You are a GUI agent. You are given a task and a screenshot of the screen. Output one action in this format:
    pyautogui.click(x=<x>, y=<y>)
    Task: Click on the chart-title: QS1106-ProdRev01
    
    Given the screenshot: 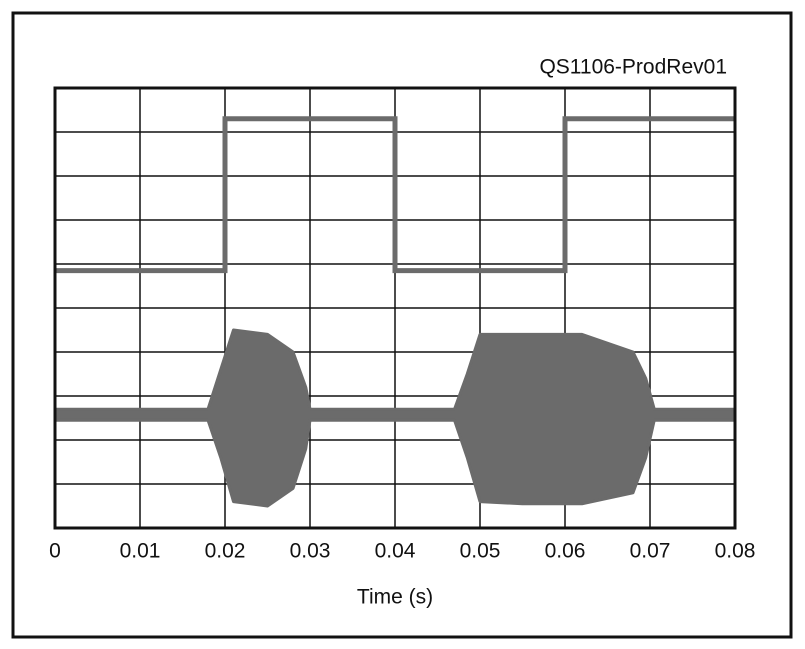 What is the action you would take?
    pyautogui.click(x=633, y=67)
    